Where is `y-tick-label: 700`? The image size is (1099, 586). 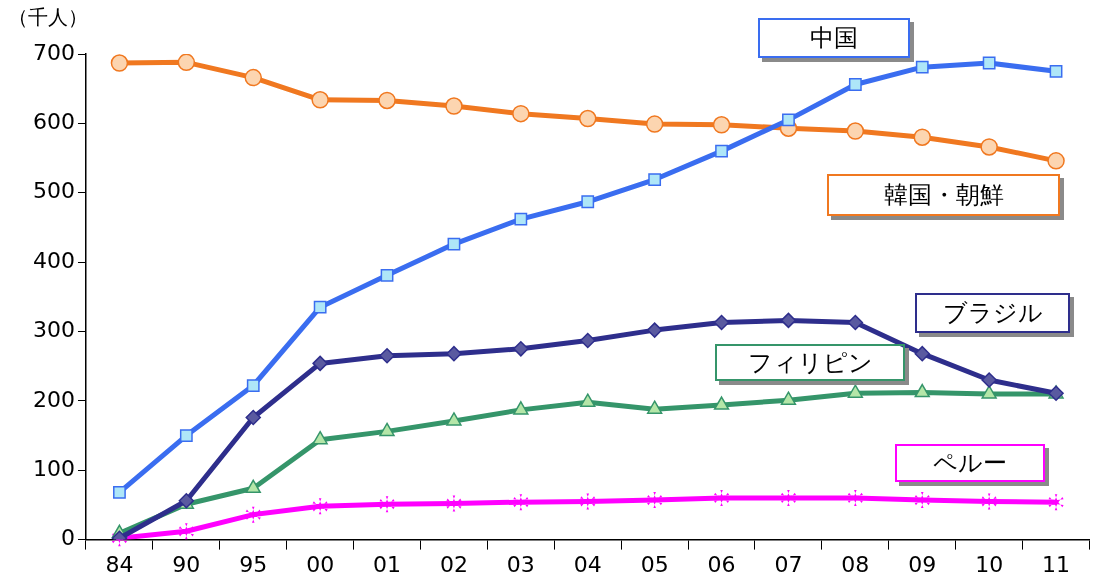
y-tick-label: 700 is located at coordinates (53, 52).